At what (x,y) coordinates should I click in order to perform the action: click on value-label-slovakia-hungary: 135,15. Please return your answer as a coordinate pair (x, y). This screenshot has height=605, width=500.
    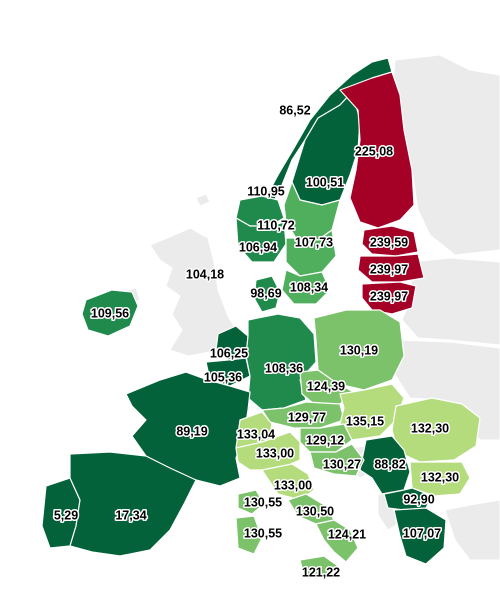
    Looking at the image, I should click on (365, 421).